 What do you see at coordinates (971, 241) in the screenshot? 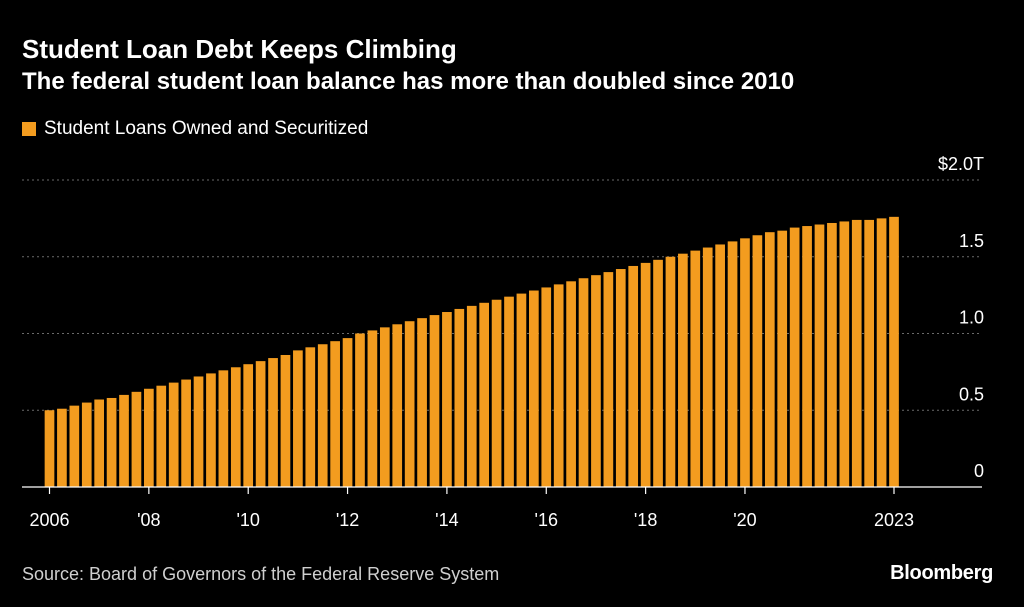
I see `y-tick-label: 1.5` at bounding box center [971, 241].